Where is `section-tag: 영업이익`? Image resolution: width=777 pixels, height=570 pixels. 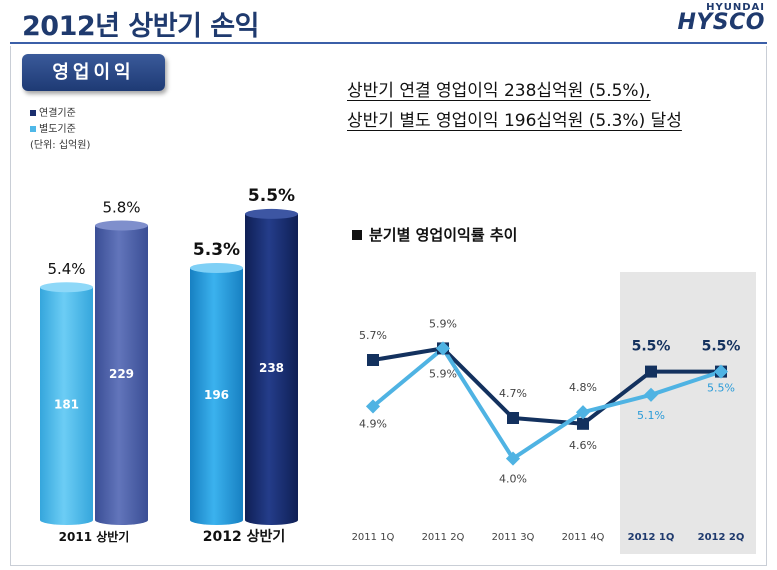 section-tag: 영업이익 is located at coordinates (93, 72).